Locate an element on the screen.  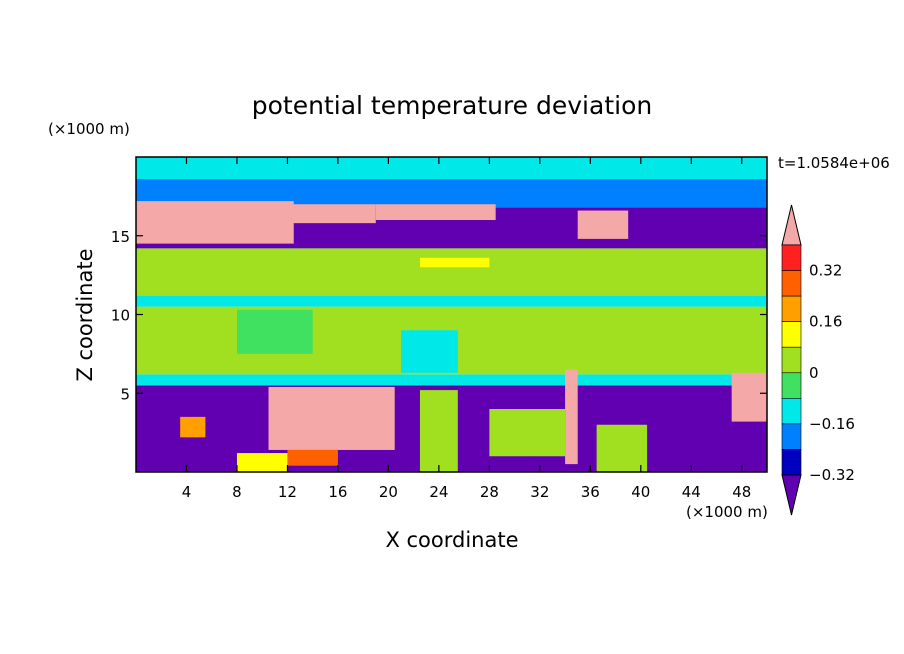
x-tick-label: 32 is located at coordinates (539, 492).